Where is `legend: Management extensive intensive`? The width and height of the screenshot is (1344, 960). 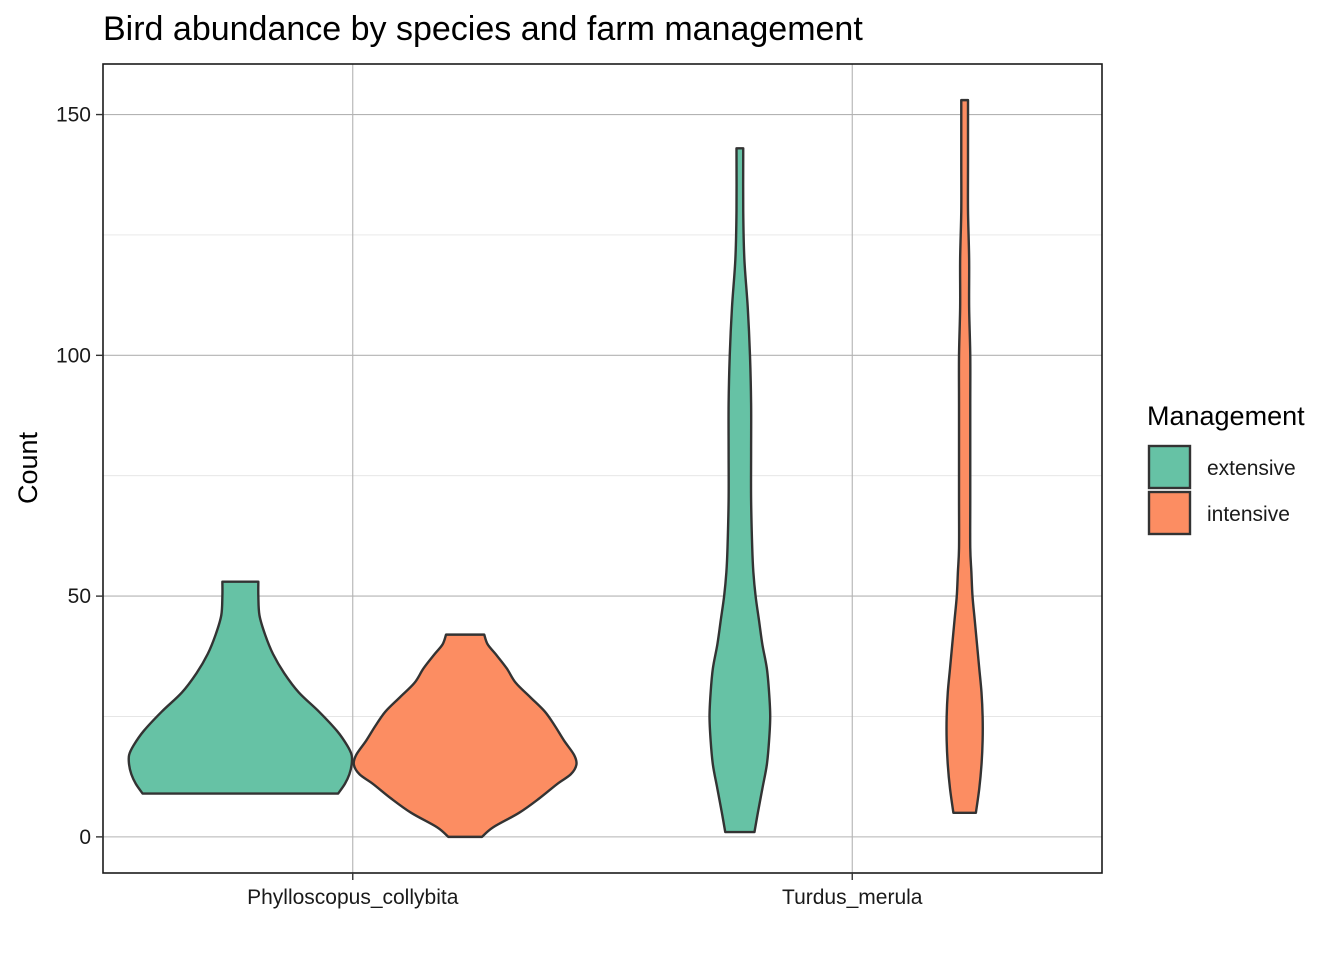 legend: Management extensive intensive is located at coordinates (1226, 468).